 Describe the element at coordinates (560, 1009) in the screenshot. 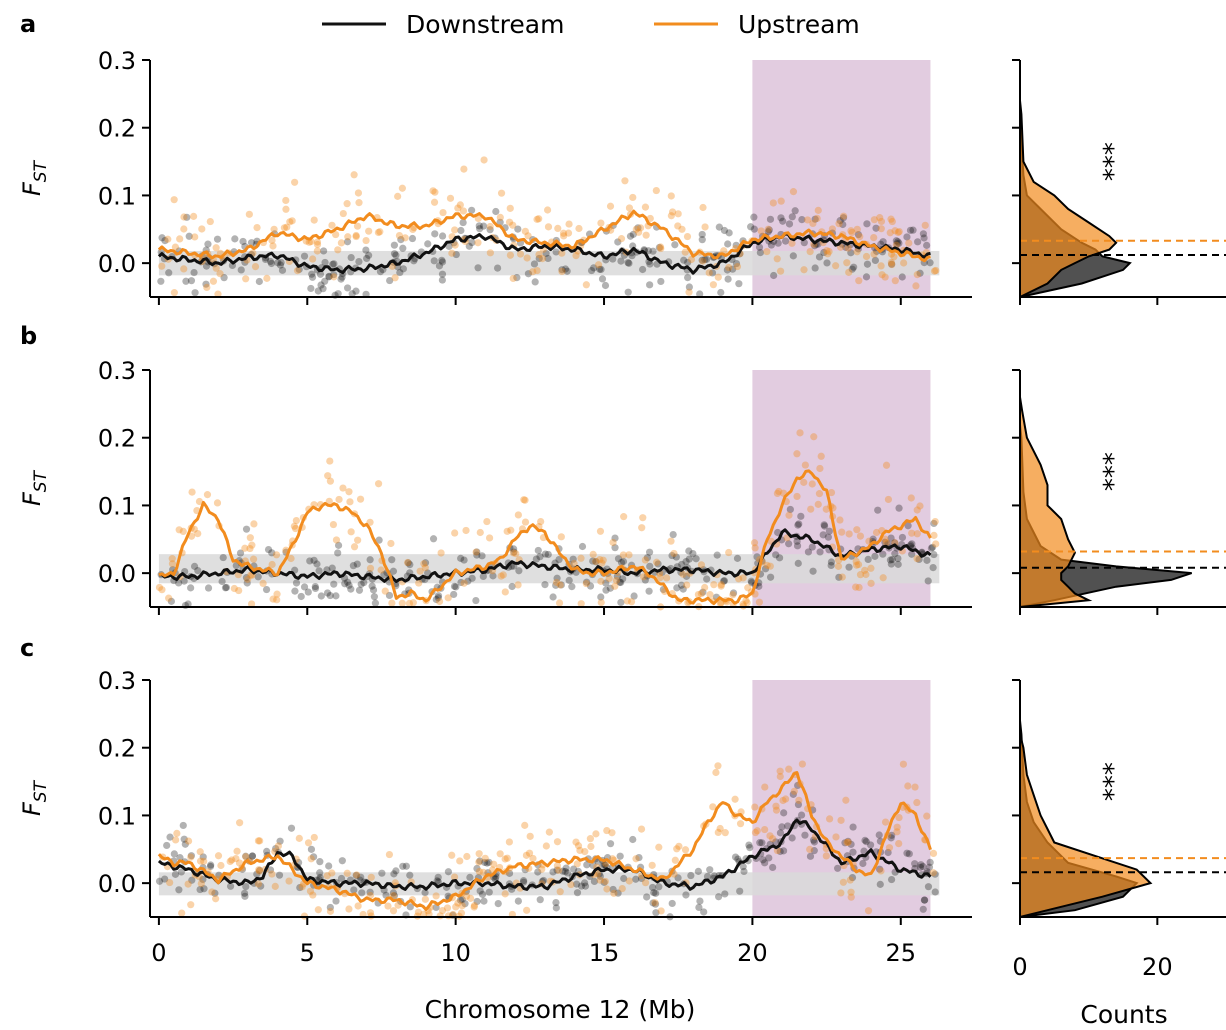

I see `x-axis-label: Chromosome 12 (Mb)` at that location.